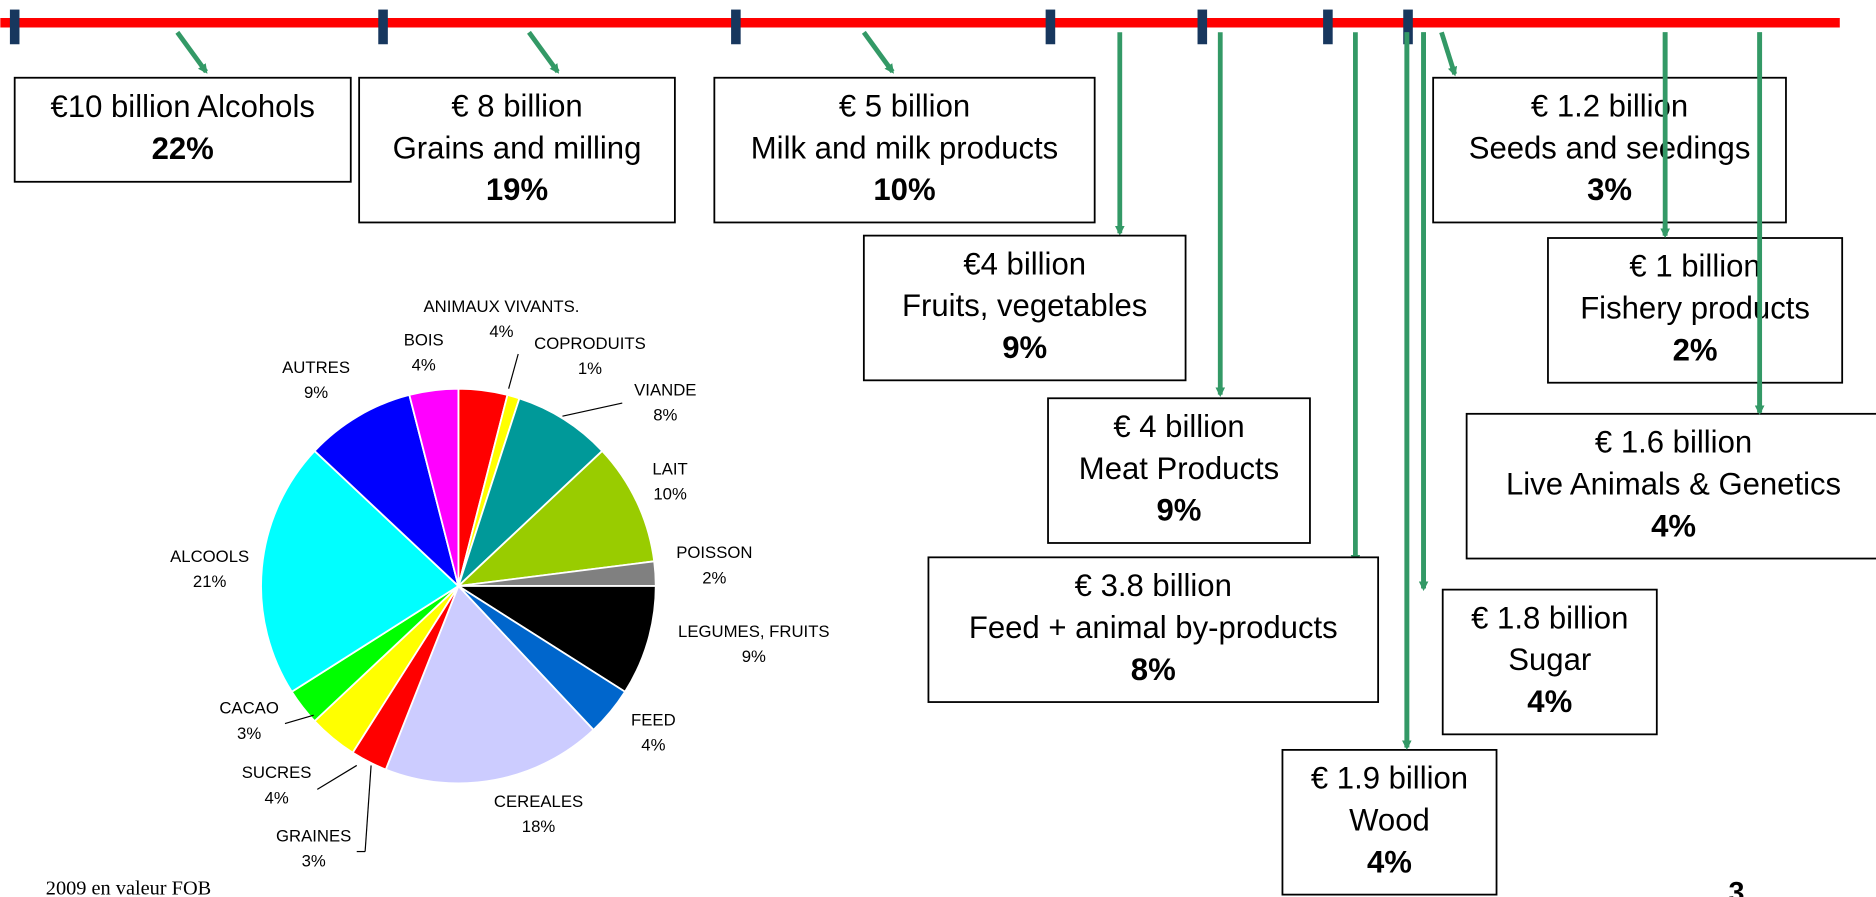 This screenshot has width=1876, height=897. I want to click on box-line: € 8 billion, so click(516, 105).